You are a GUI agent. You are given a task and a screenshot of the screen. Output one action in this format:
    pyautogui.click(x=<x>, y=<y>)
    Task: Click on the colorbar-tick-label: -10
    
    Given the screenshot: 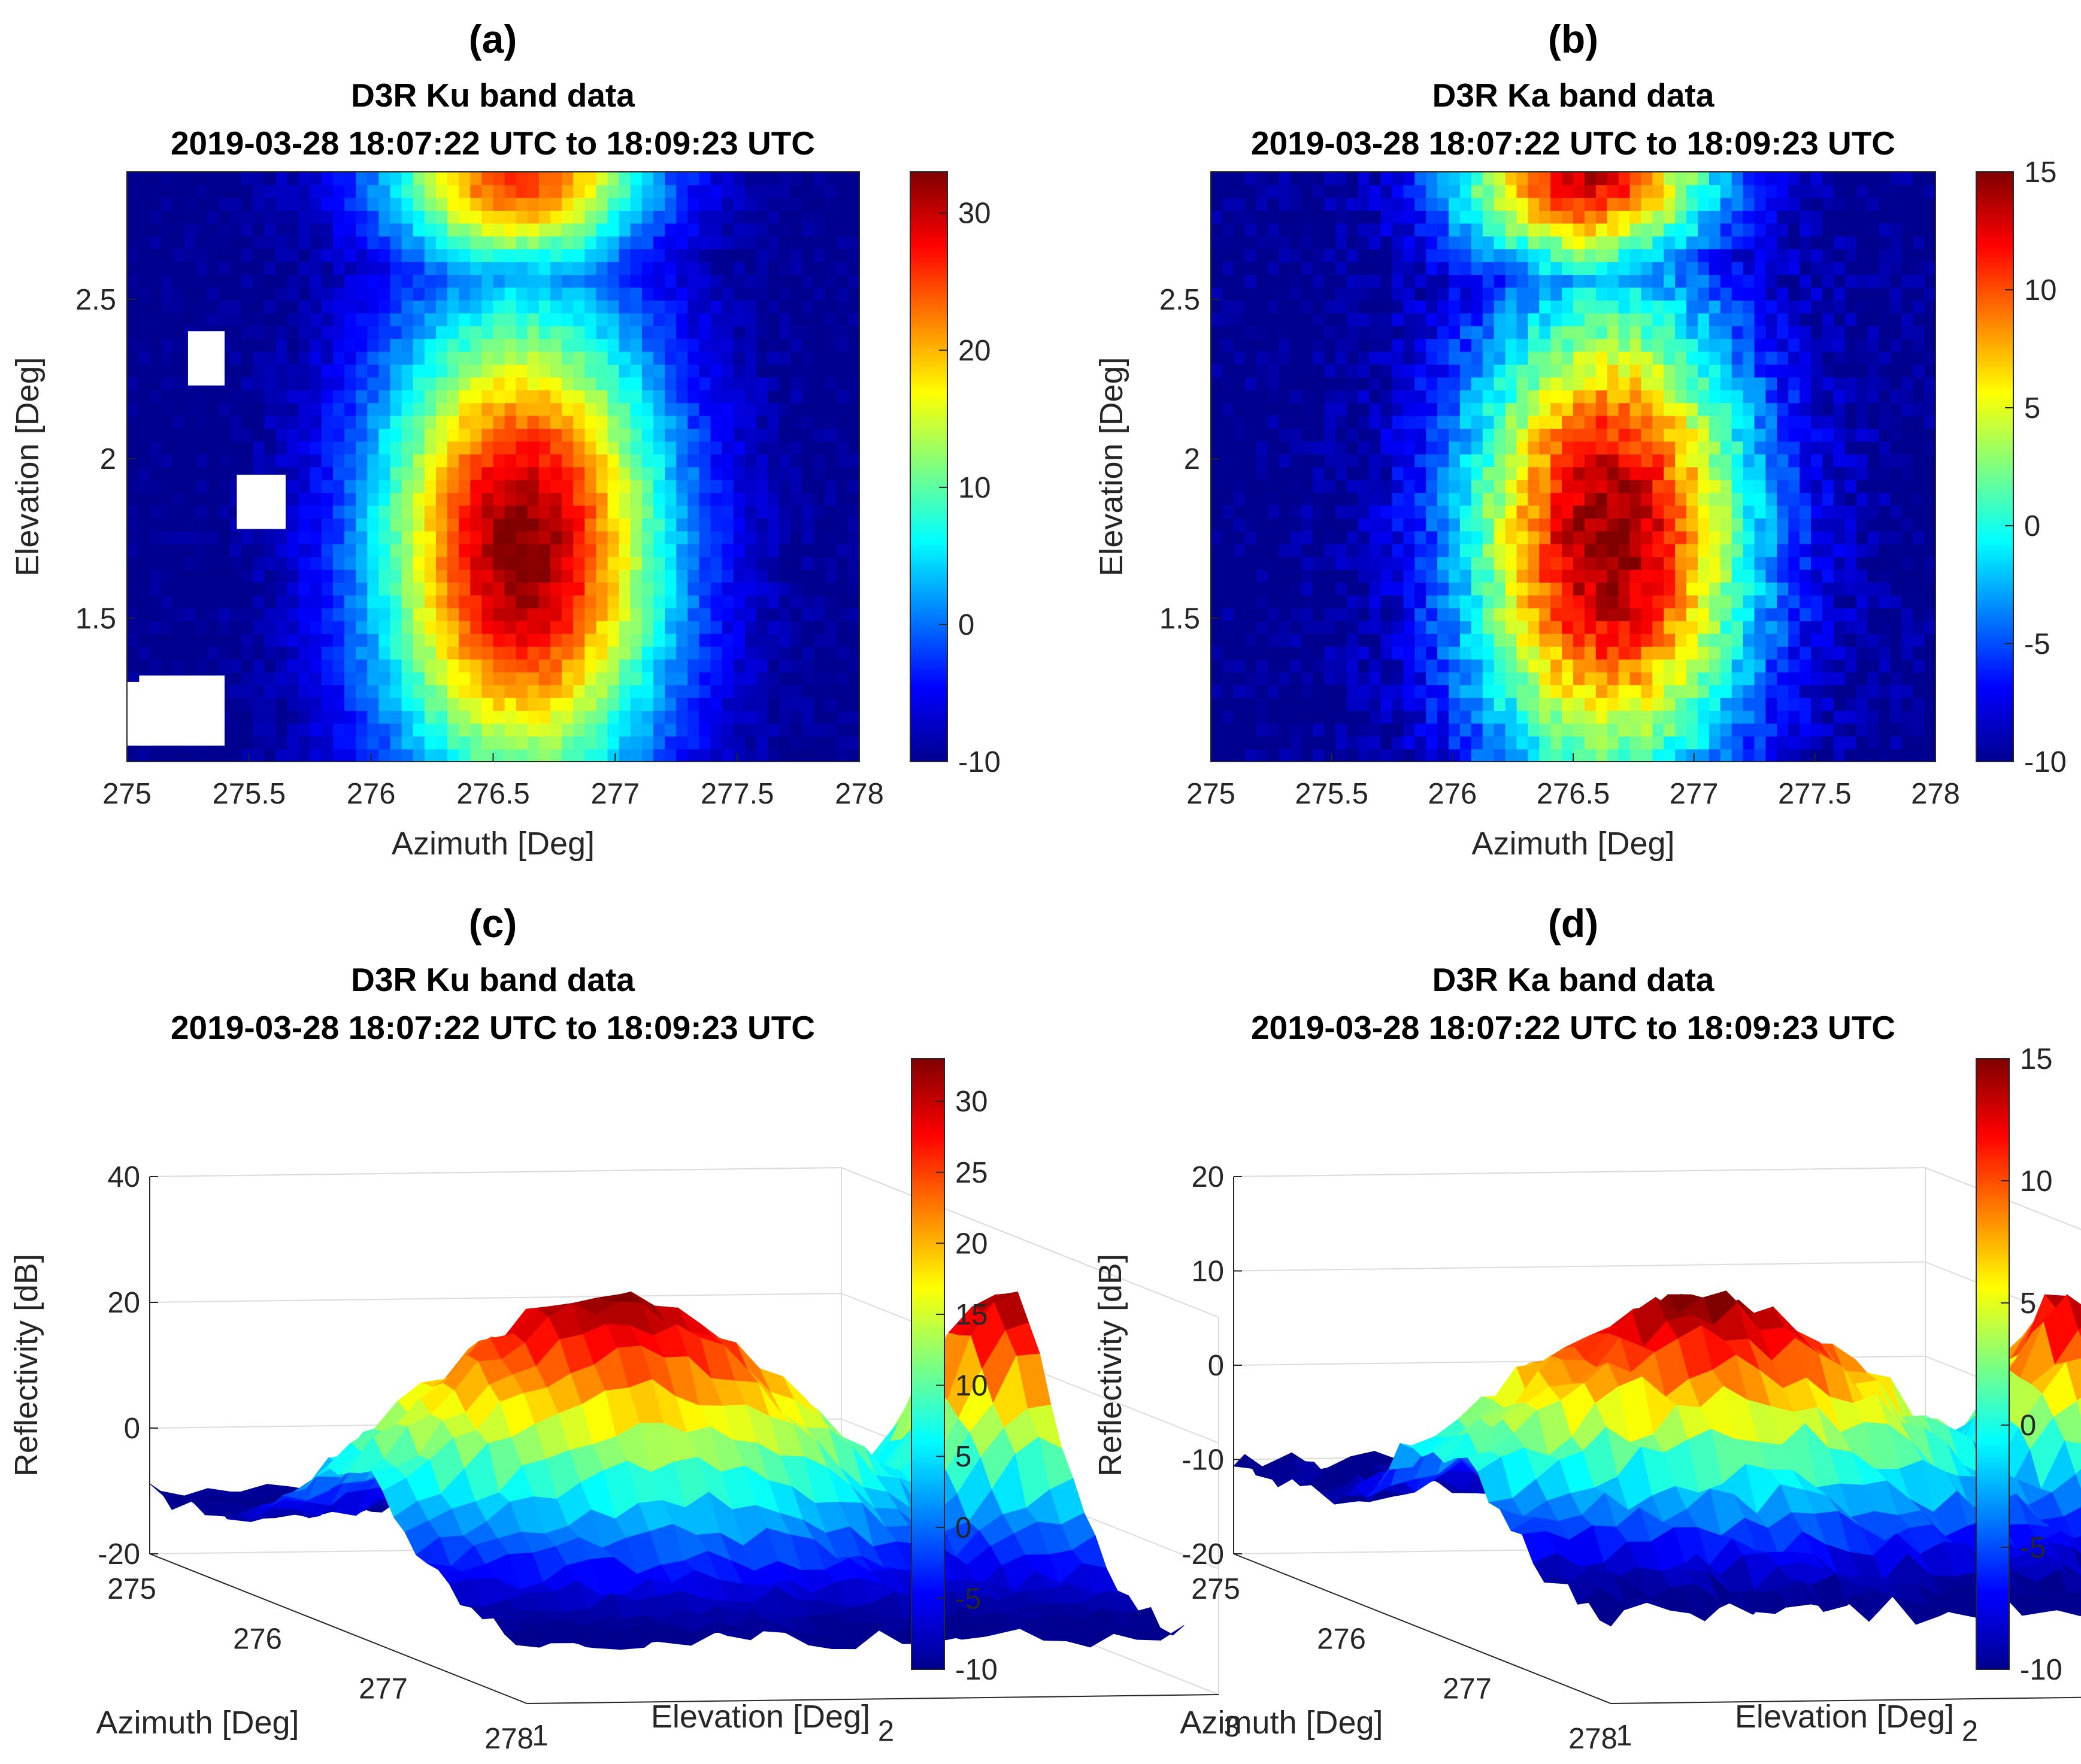 What is the action you would take?
    pyautogui.click(x=979, y=762)
    